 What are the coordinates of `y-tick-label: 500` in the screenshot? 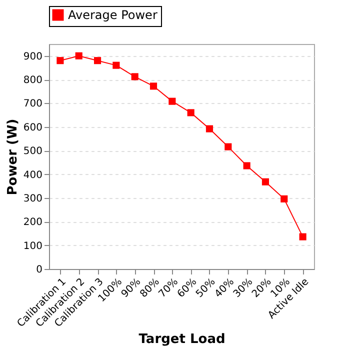 It's located at (32, 152).